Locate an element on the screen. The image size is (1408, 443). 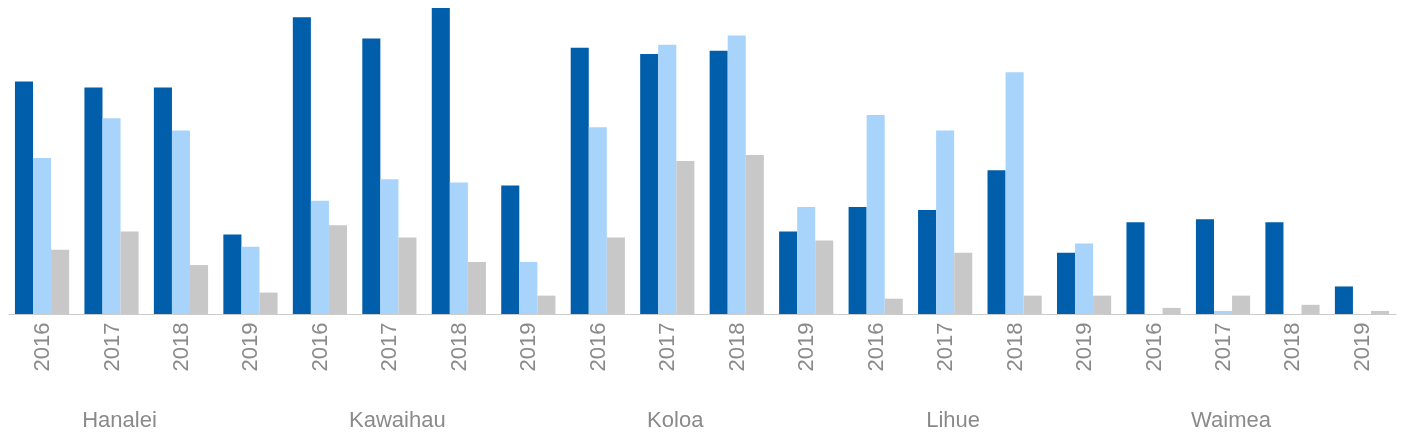
text: Koloa is located at coordinates (676, 419).